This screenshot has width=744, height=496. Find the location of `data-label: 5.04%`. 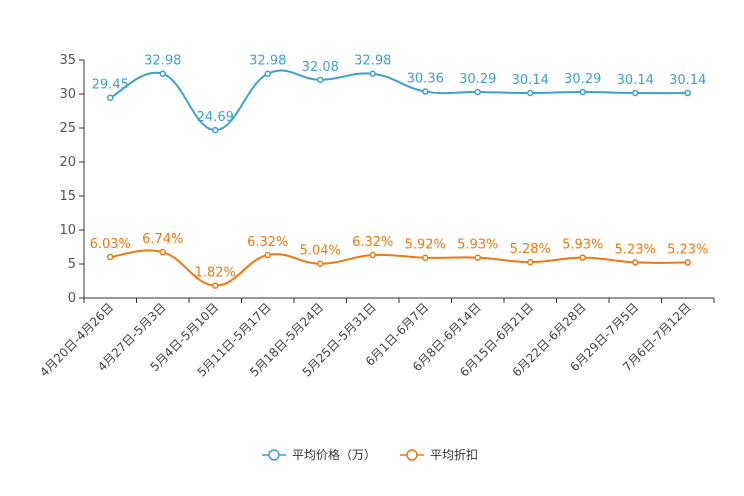

data-label: 5.04% is located at coordinates (320, 251).